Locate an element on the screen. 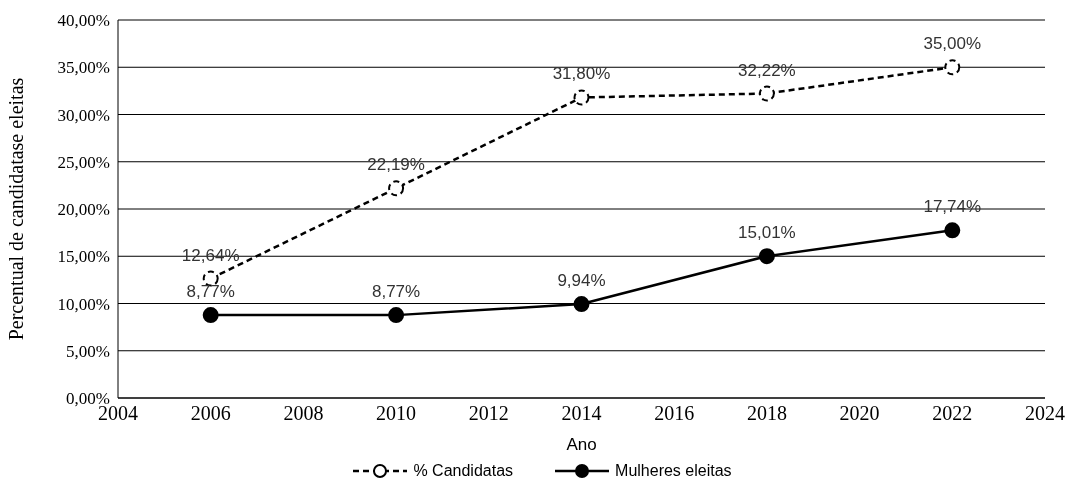 The image size is (1083, 496). y-tick-label: 30,00% is located at coordinates (83, 115).